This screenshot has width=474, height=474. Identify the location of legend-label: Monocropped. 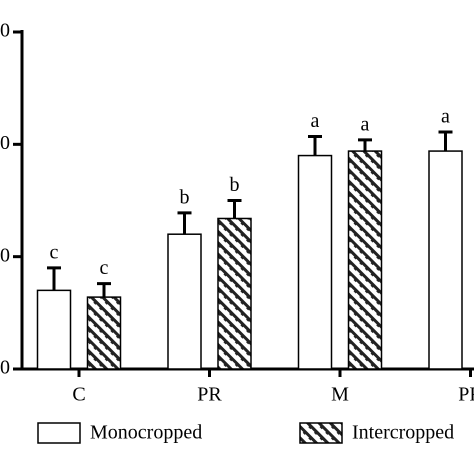
(146, 433).